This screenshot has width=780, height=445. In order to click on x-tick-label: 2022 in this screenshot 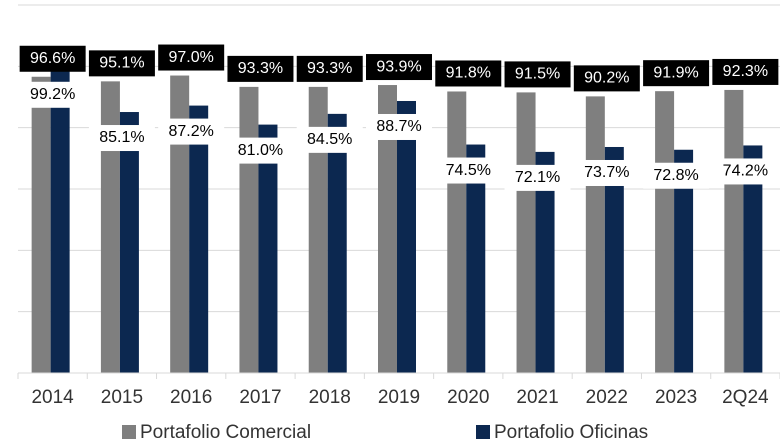, I will do `click(607, 397)`.